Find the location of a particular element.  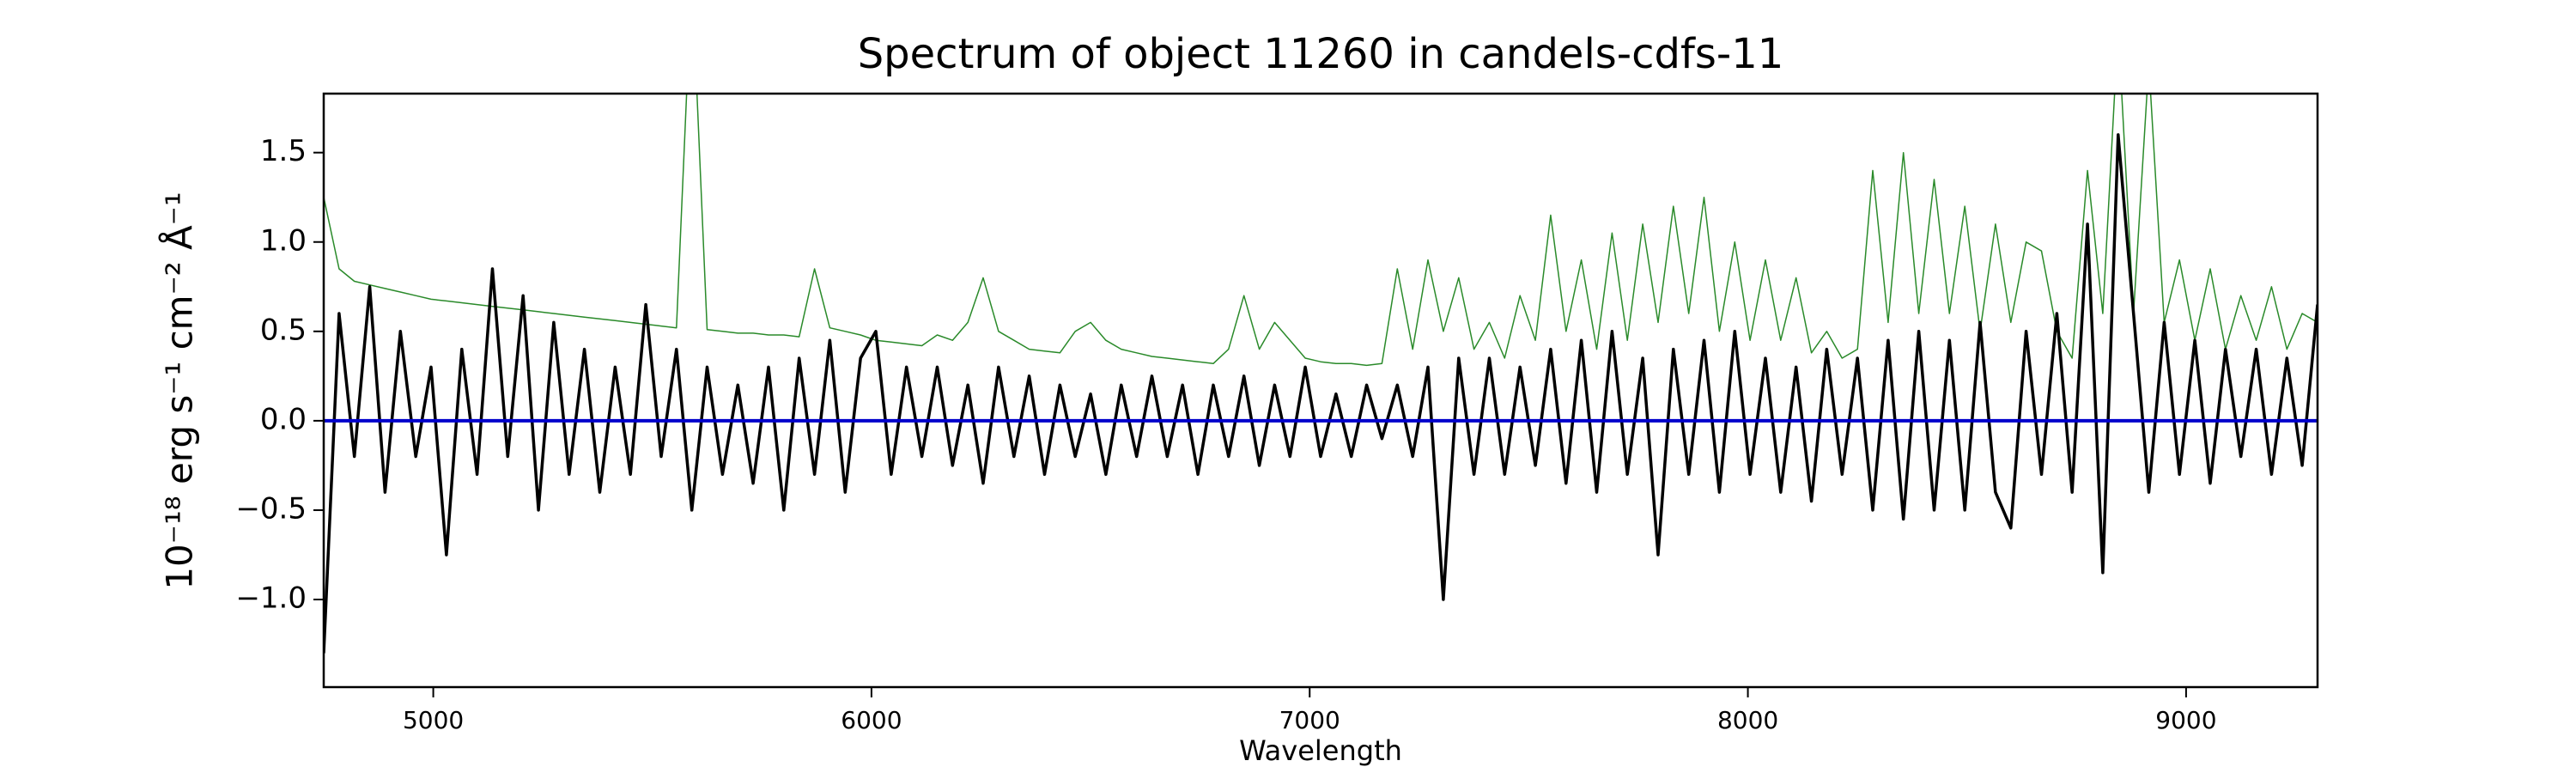

x-axis-label: Wavelength is located at coordinates (1320, 750).